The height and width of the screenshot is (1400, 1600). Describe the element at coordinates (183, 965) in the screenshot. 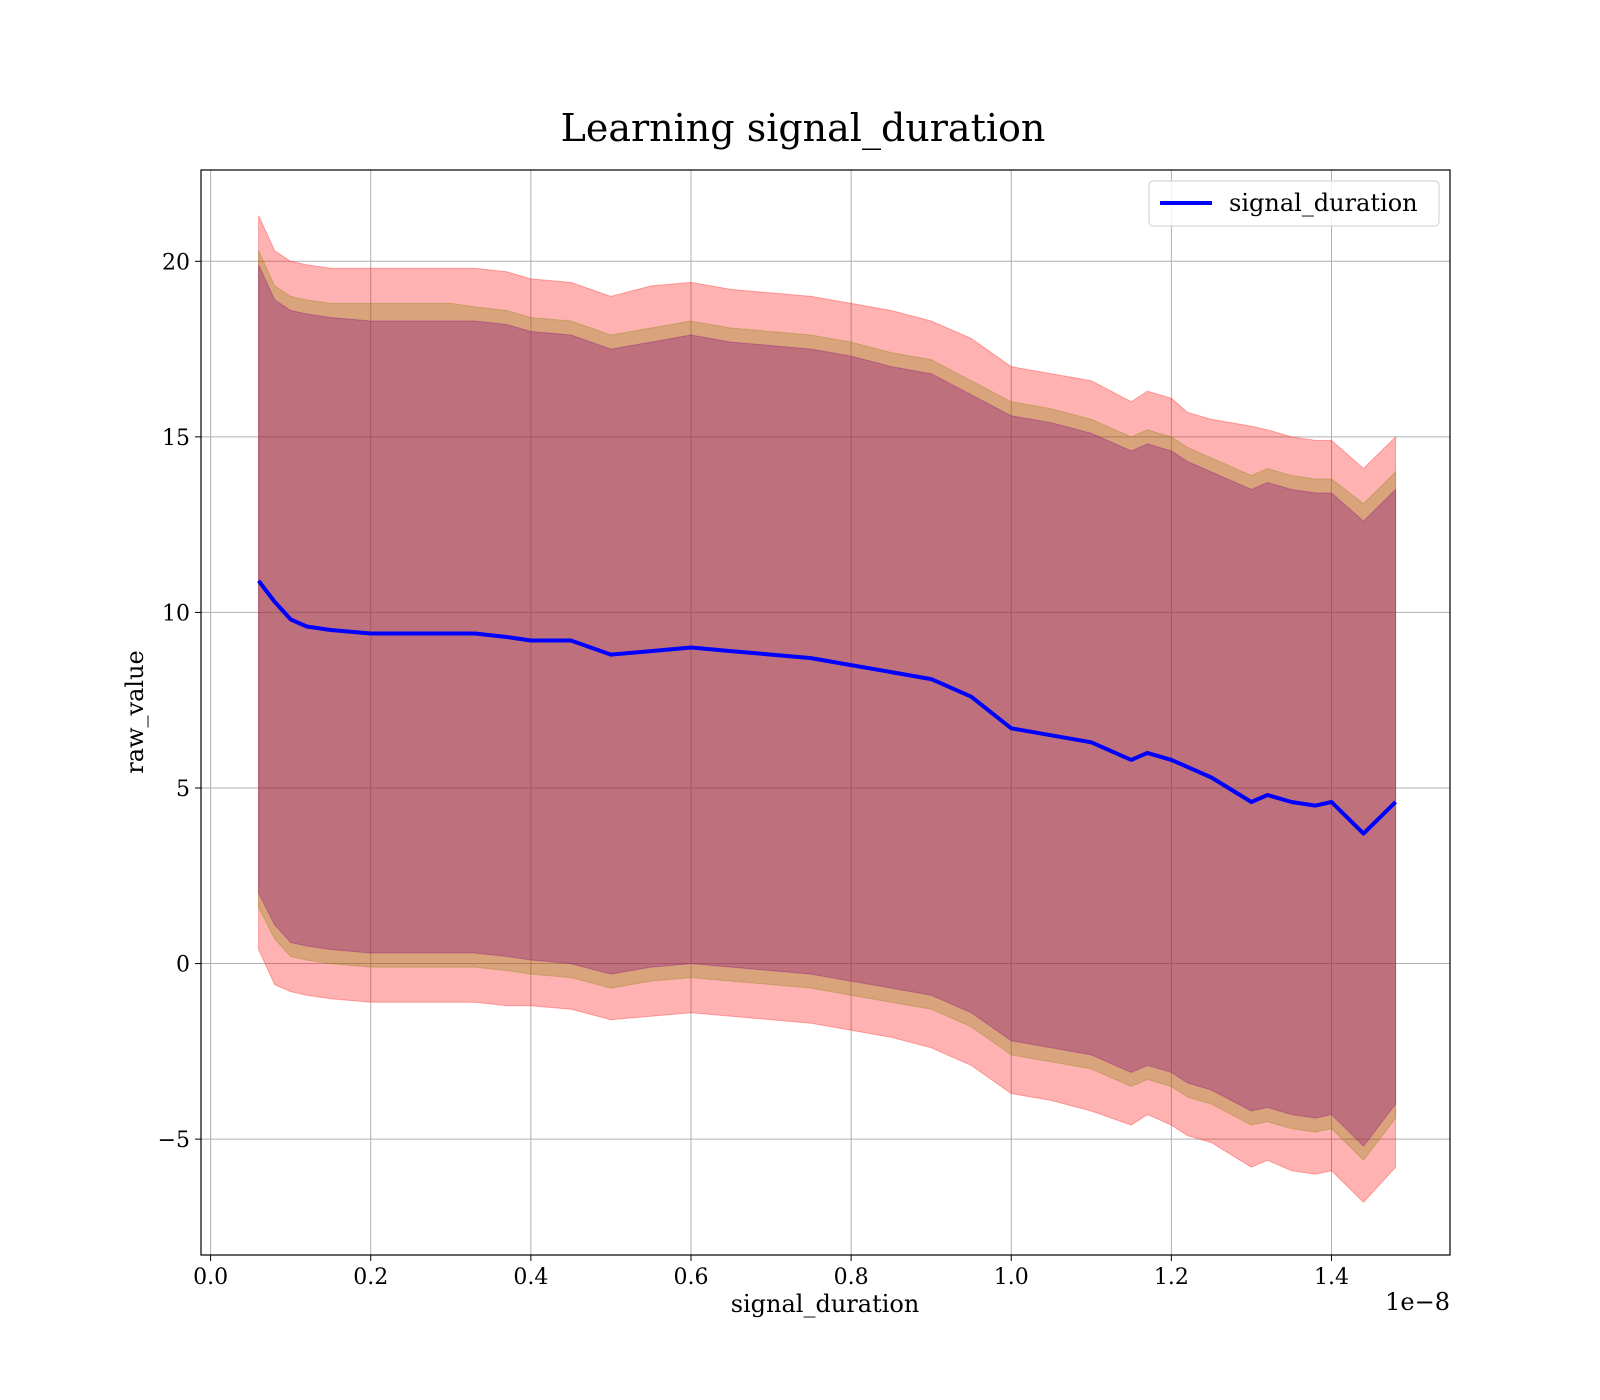

I see `y-tick-label: 0` at that location.